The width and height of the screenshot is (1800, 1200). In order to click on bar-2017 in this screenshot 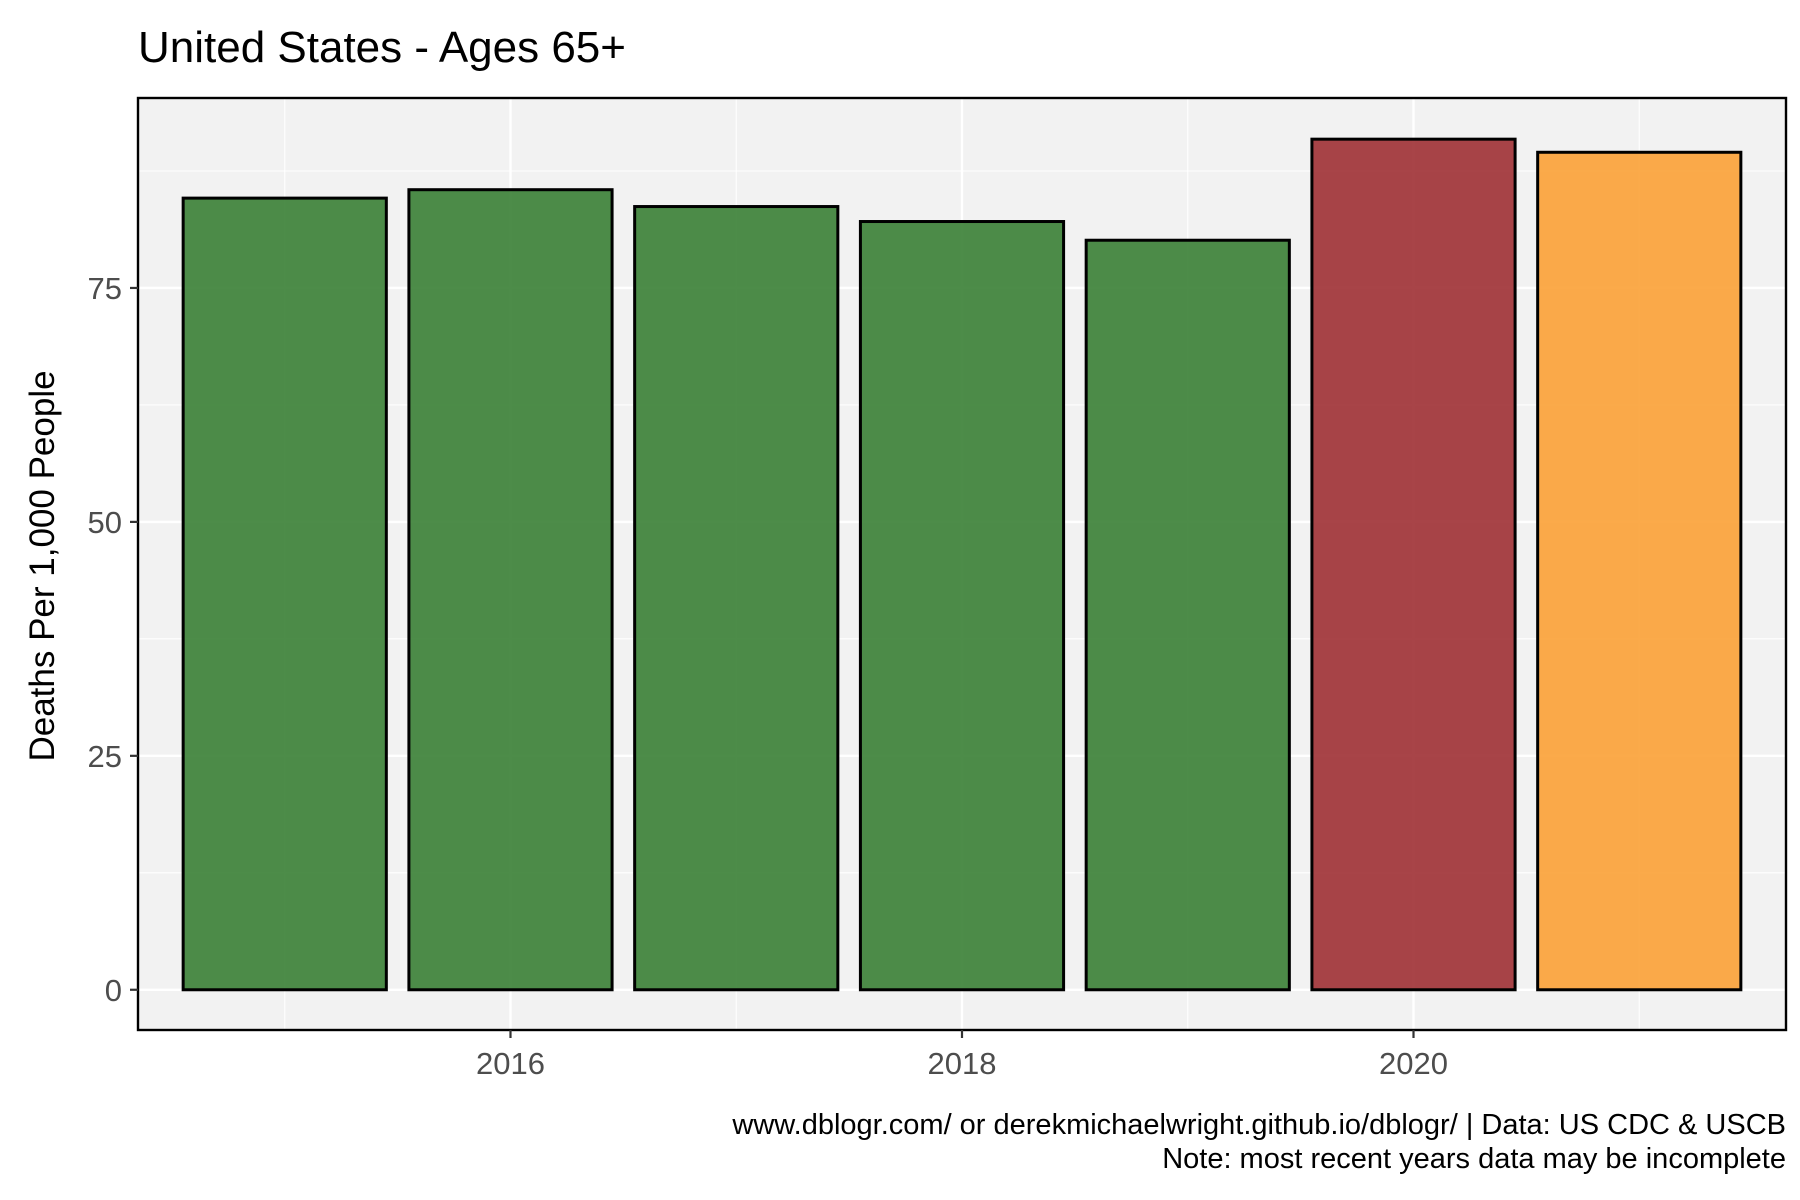, I will do `click(736, 598)`.